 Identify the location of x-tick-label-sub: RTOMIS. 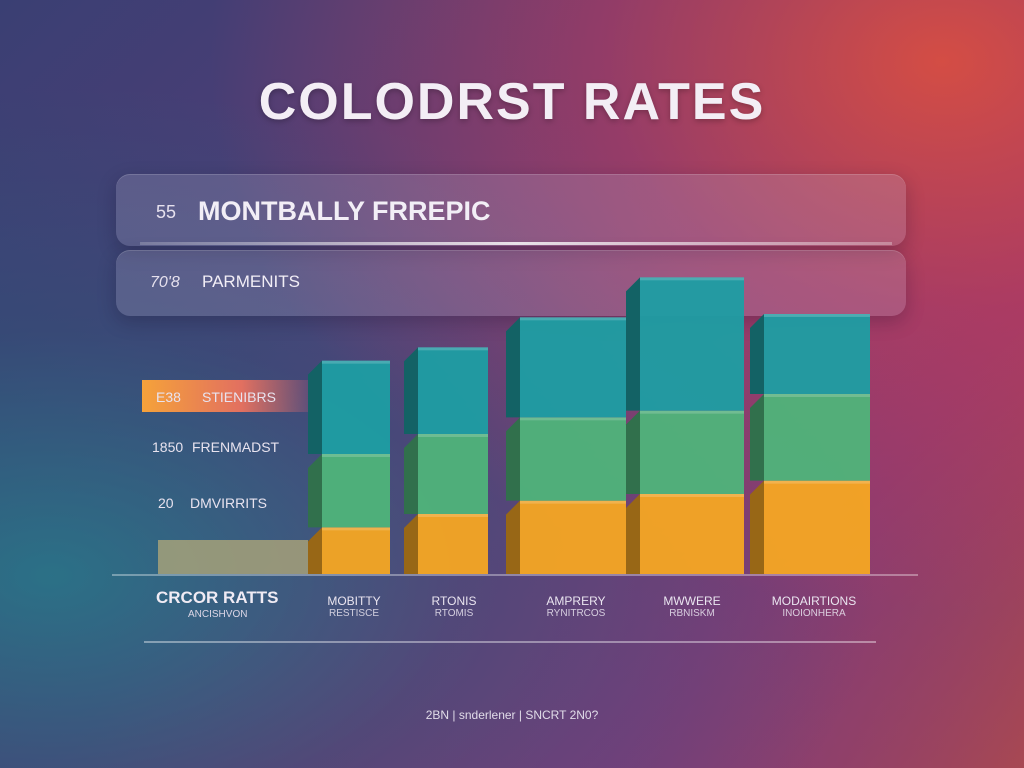
(454, 613).